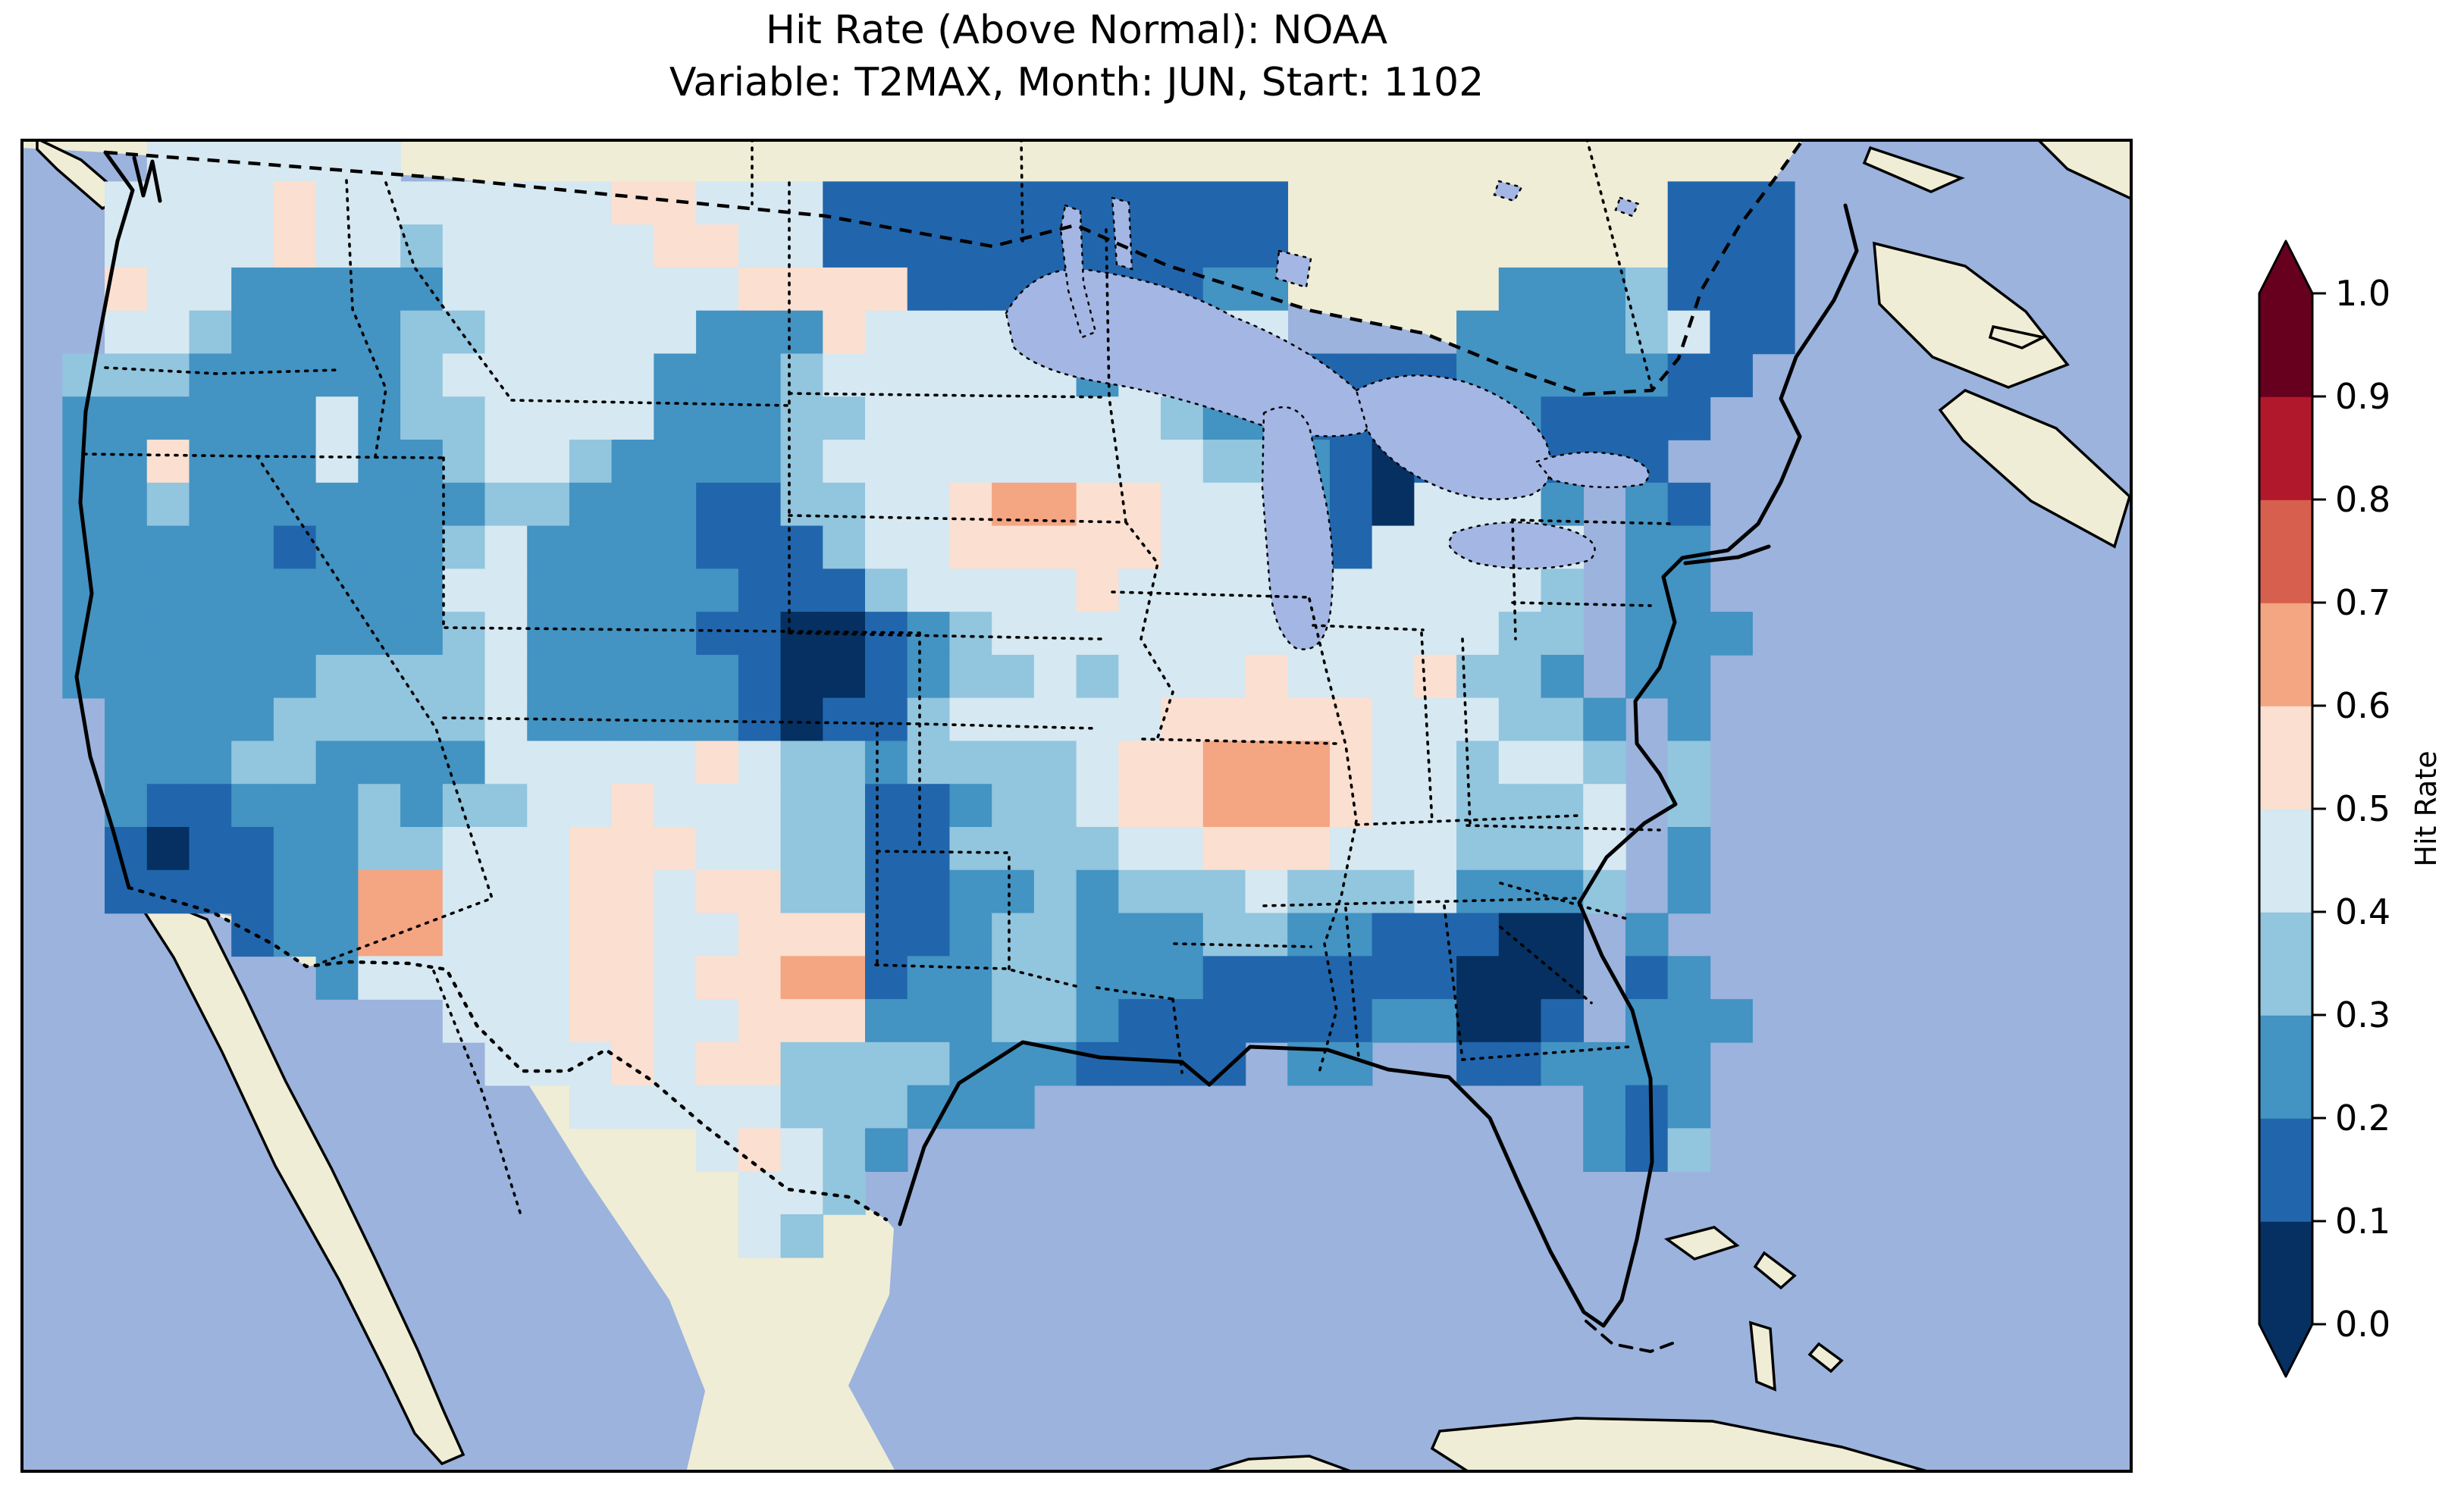 The width and height of the screenshot is (2464, 1494). I want to click on anticosti-island, so click(1913, 169).